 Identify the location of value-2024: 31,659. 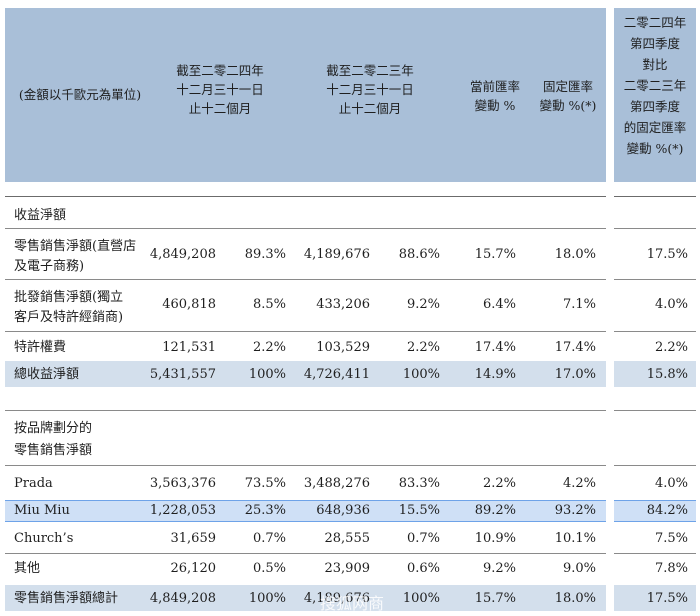
(193, 538).